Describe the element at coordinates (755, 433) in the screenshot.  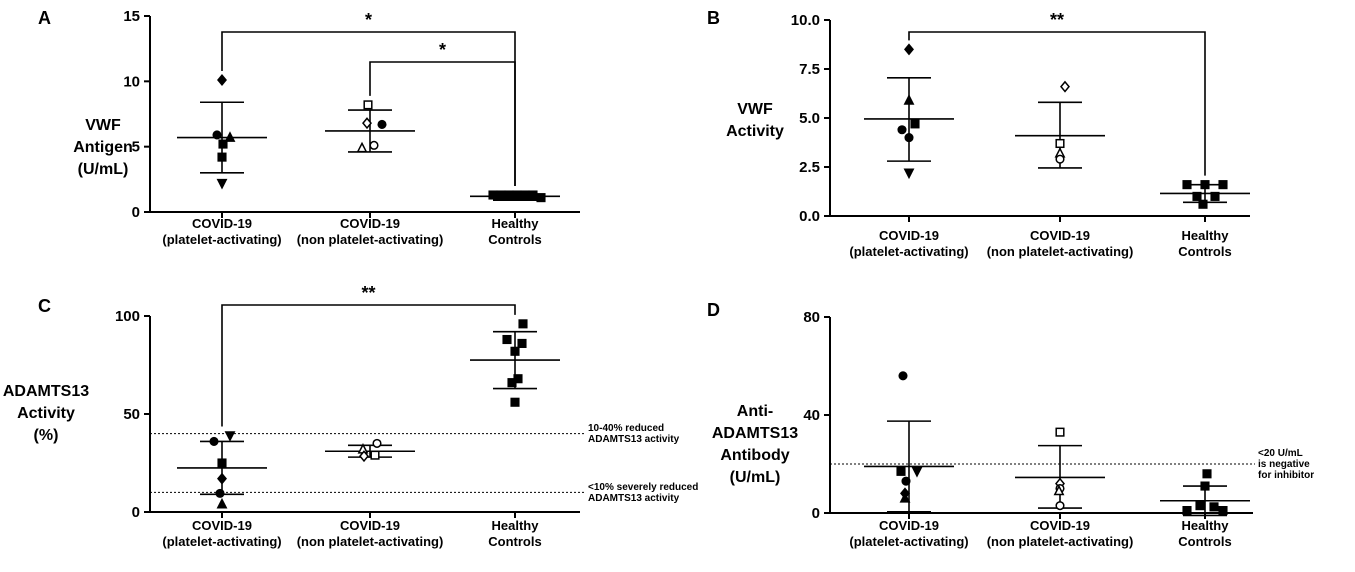
I see `y-axis-label: ADAMTS13` at that location.